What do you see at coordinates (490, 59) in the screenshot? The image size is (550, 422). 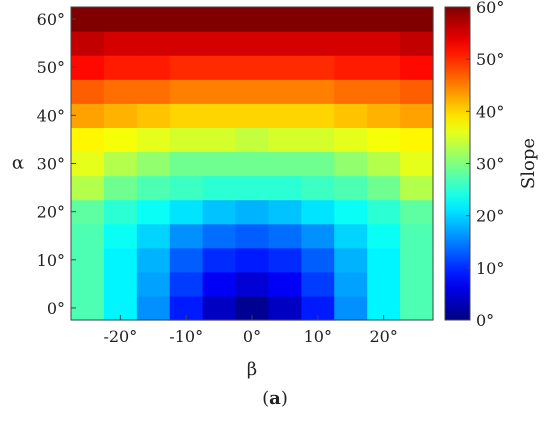 I see `colorbar-tick-label: 50°` at bounding box center [490, 59].